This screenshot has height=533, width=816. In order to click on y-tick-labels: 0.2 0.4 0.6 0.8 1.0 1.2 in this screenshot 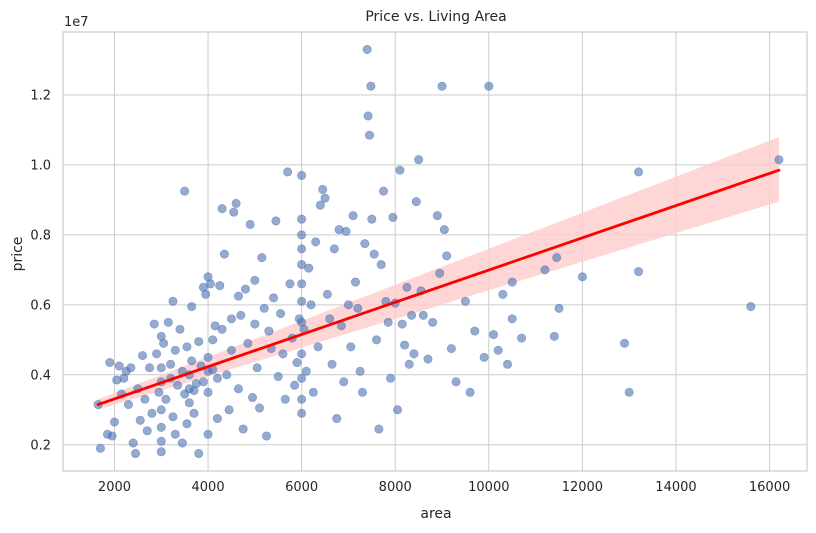, I will do `click(40, 270)`.